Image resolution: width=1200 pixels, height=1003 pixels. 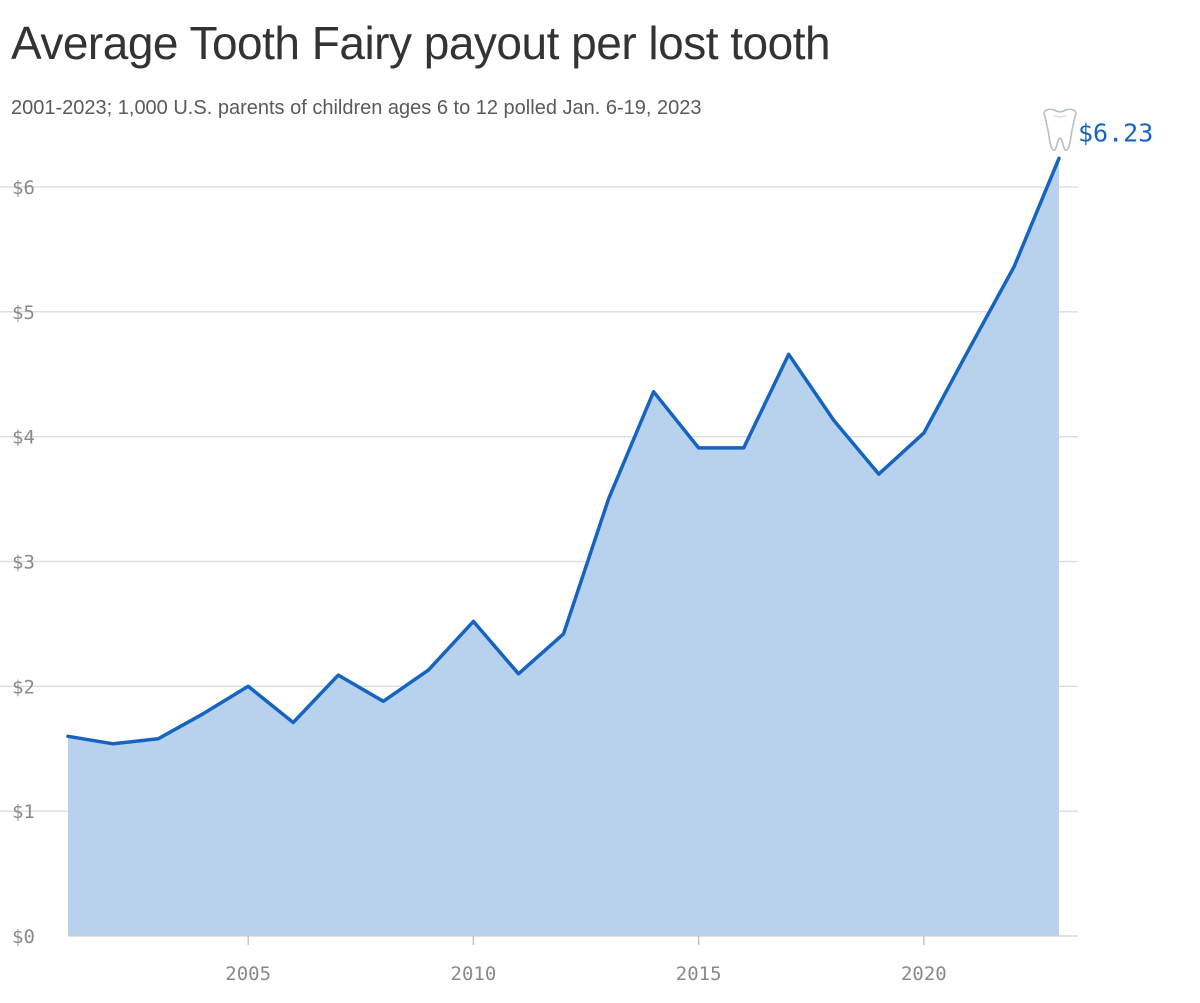 I want to click on x-tick-label: 2010, so click(x=474, y=974).